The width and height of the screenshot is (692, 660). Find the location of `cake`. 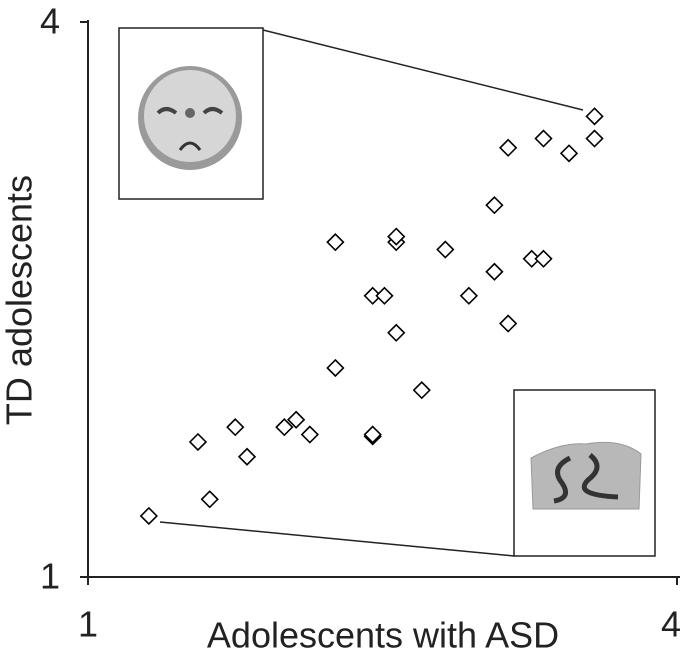

cake is located at coordinates (586, 475).